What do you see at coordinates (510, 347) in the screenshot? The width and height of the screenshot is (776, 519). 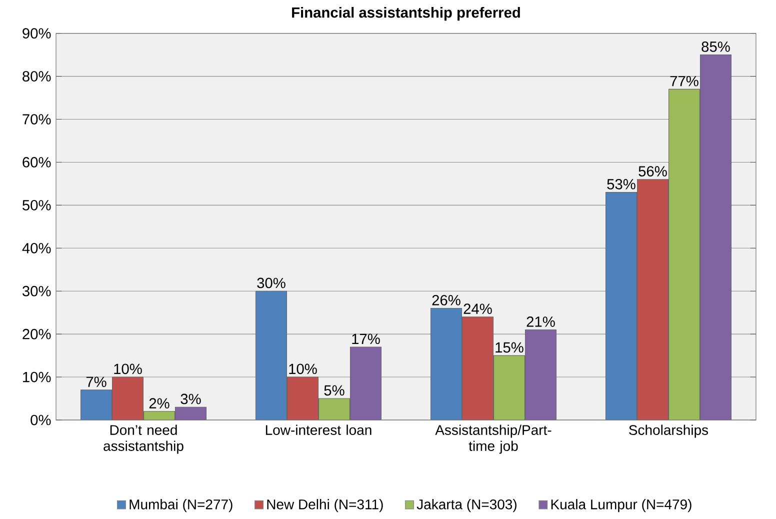 I see `data-label: 15%` at bounding box center [510, 347].